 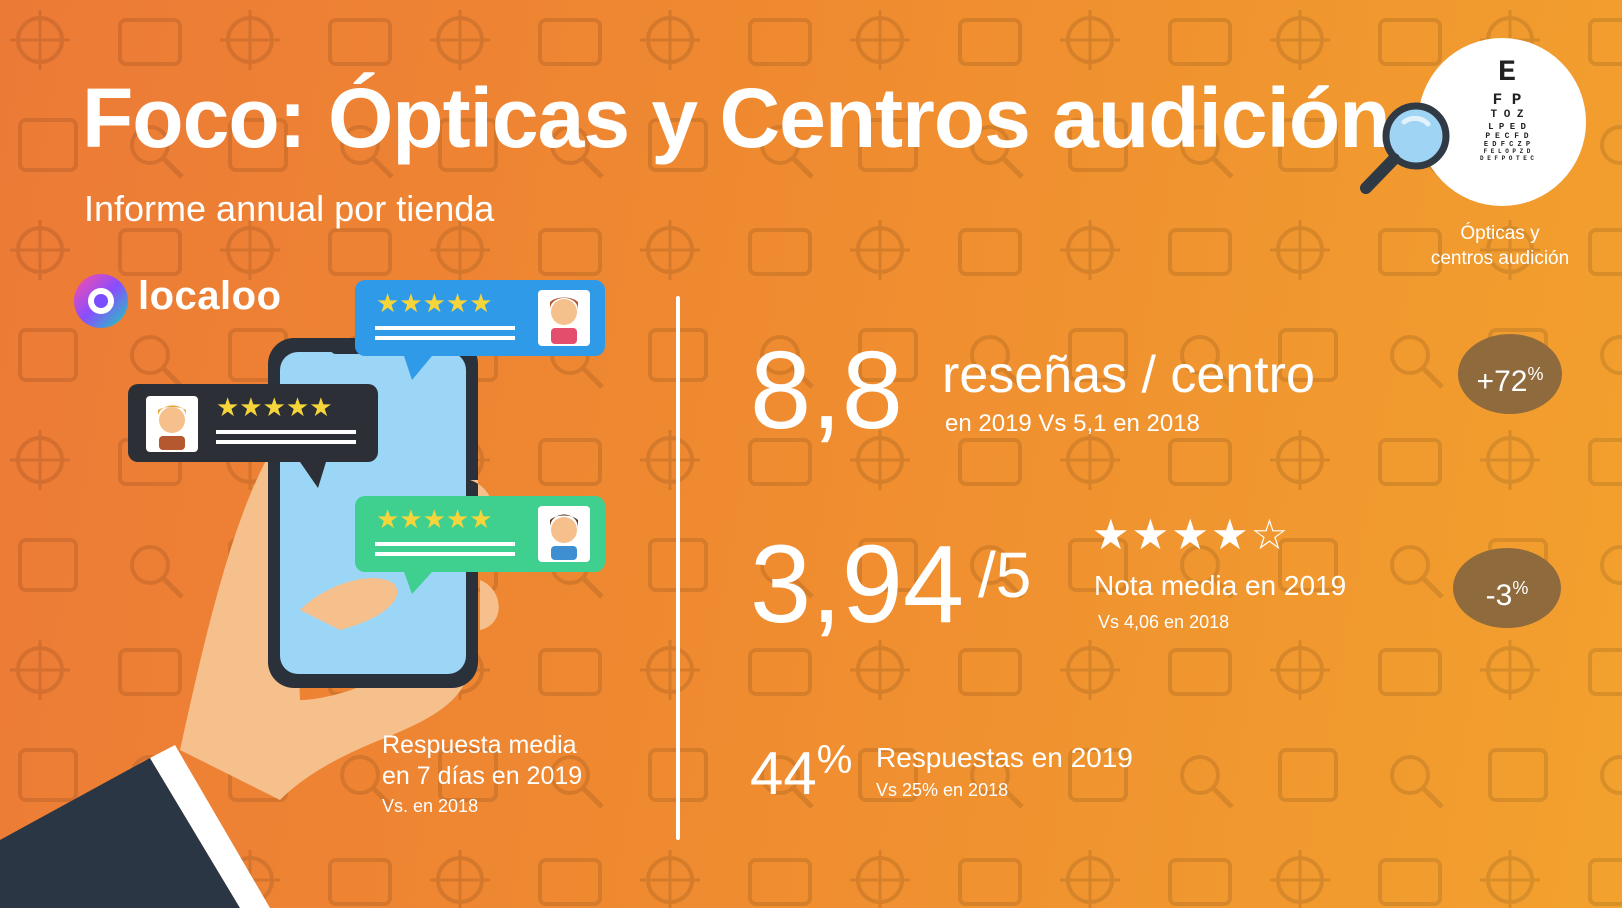 What do you see at coordinates (1004, 757) in the screenshot?
I see `responses-label: Respuestas en 2019` at bounding box center [1004, 757].